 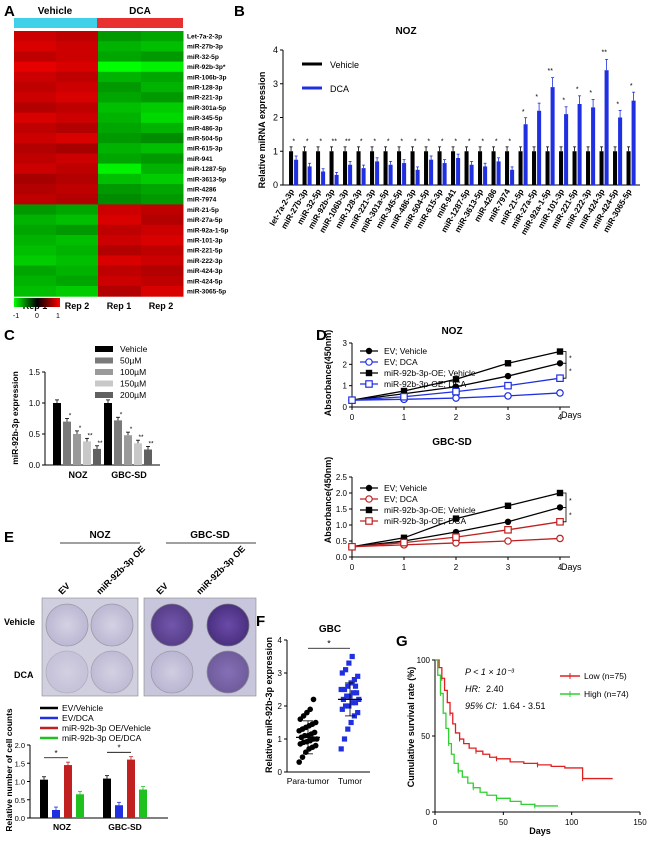 I want to click on panel-b-title: NOZ, so click(x=405, y=31).